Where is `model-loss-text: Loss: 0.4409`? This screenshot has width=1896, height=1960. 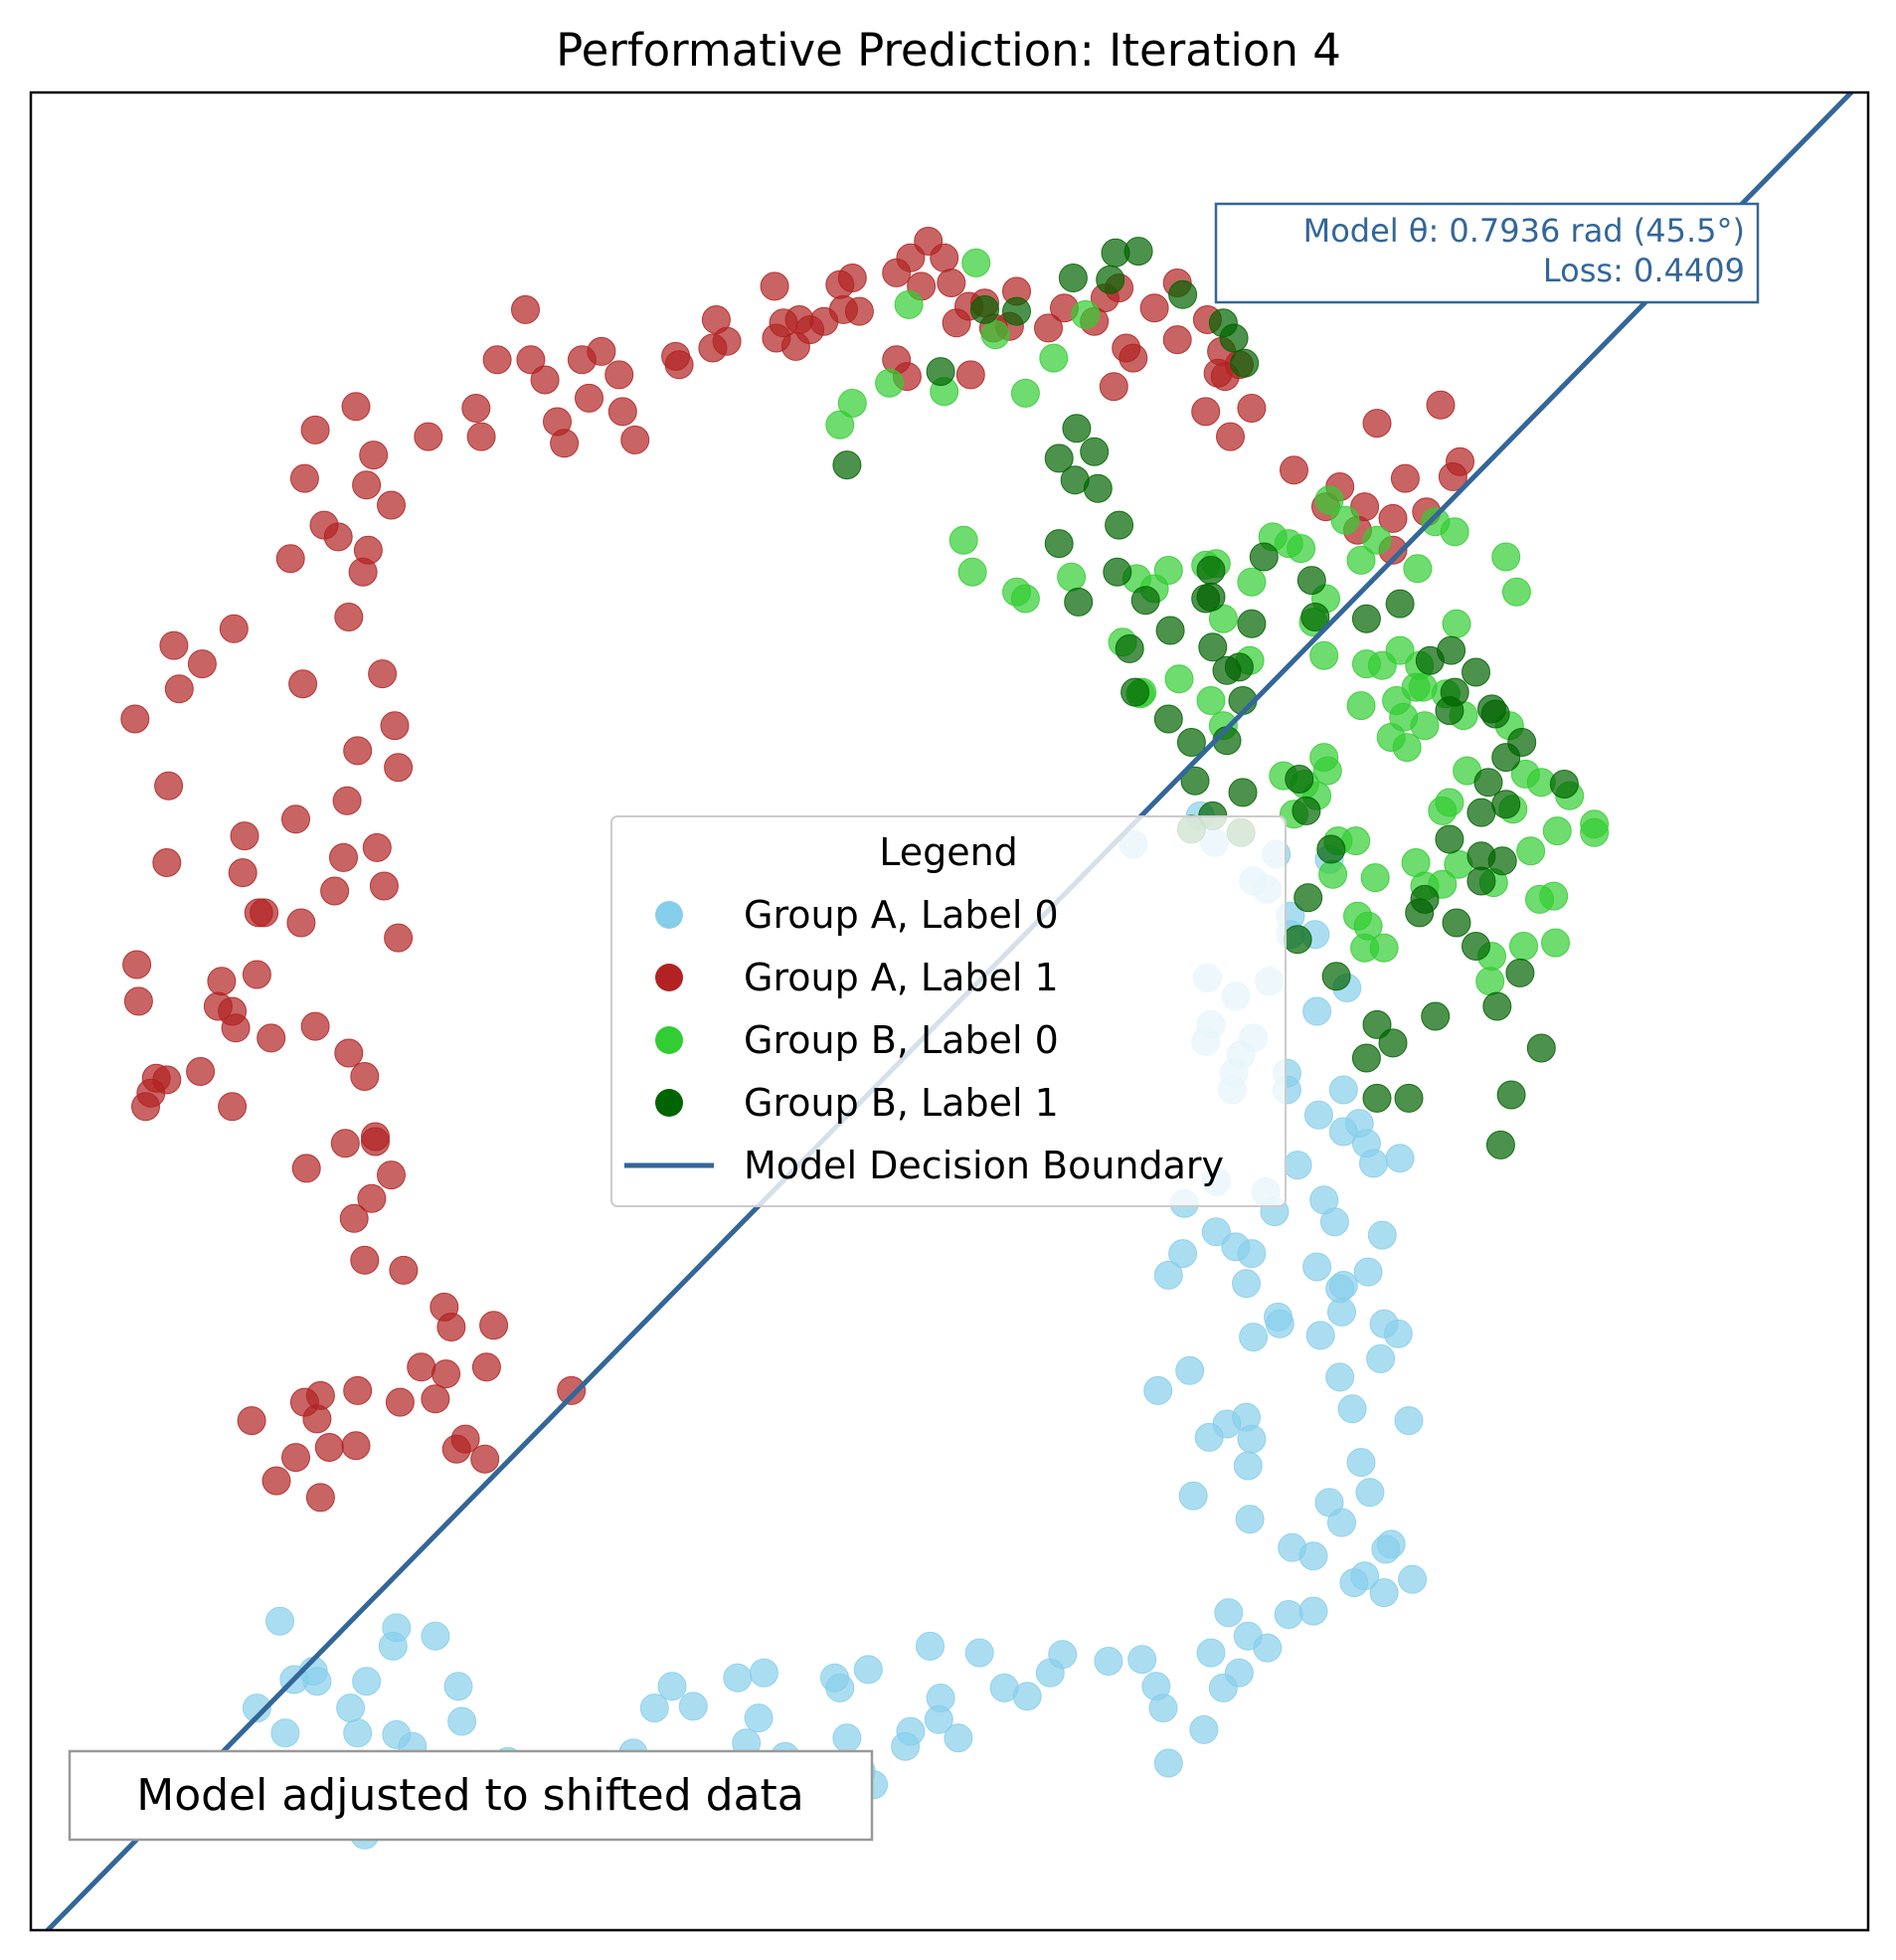
model-loss-text: Loss: 0.4409 is located at coordinates (1644, 270).